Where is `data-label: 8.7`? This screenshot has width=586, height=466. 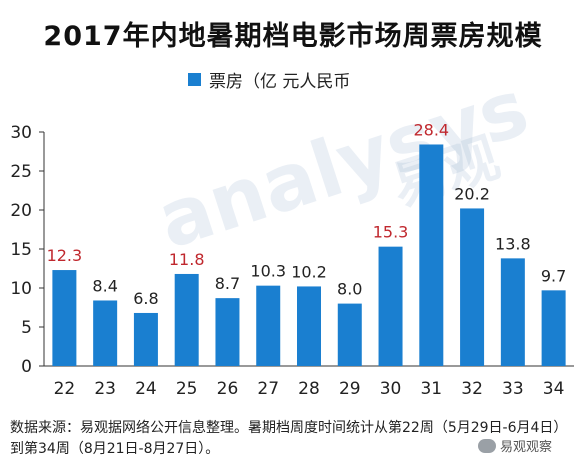
data-label: 8.7 is located at coordinates (227, 283).